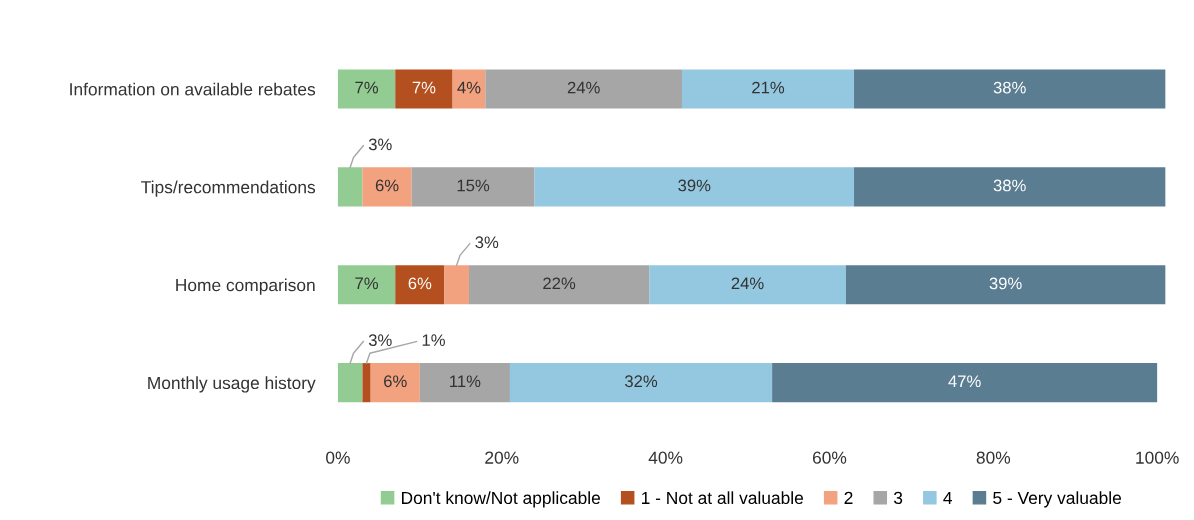 The width and height of the screenshot is (1194, 520). What do you see at coordinates (723, 498) in the screenshot?
I see `legend-label: 1 - Not at all valuable` at bounding box center [723, 498].